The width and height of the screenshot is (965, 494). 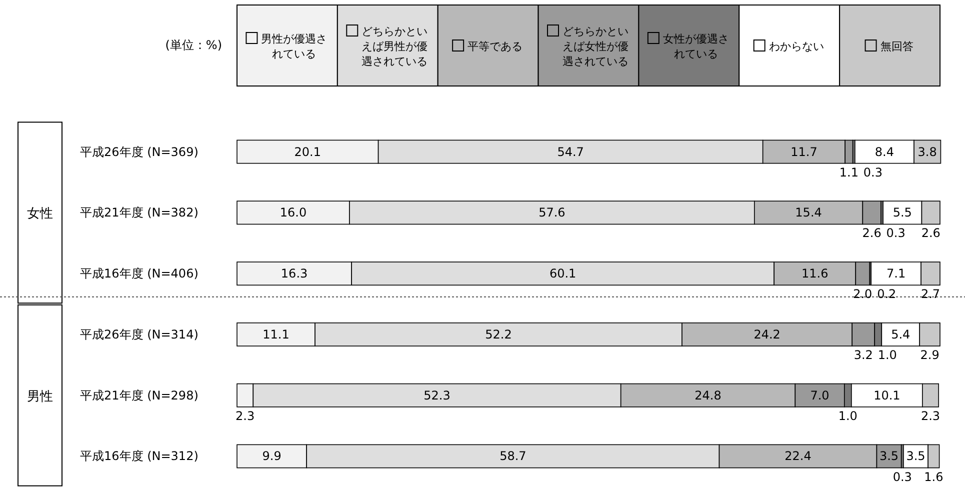 I want to click on legend-label: 女性が優遇されている, so click(x=695, y=46).